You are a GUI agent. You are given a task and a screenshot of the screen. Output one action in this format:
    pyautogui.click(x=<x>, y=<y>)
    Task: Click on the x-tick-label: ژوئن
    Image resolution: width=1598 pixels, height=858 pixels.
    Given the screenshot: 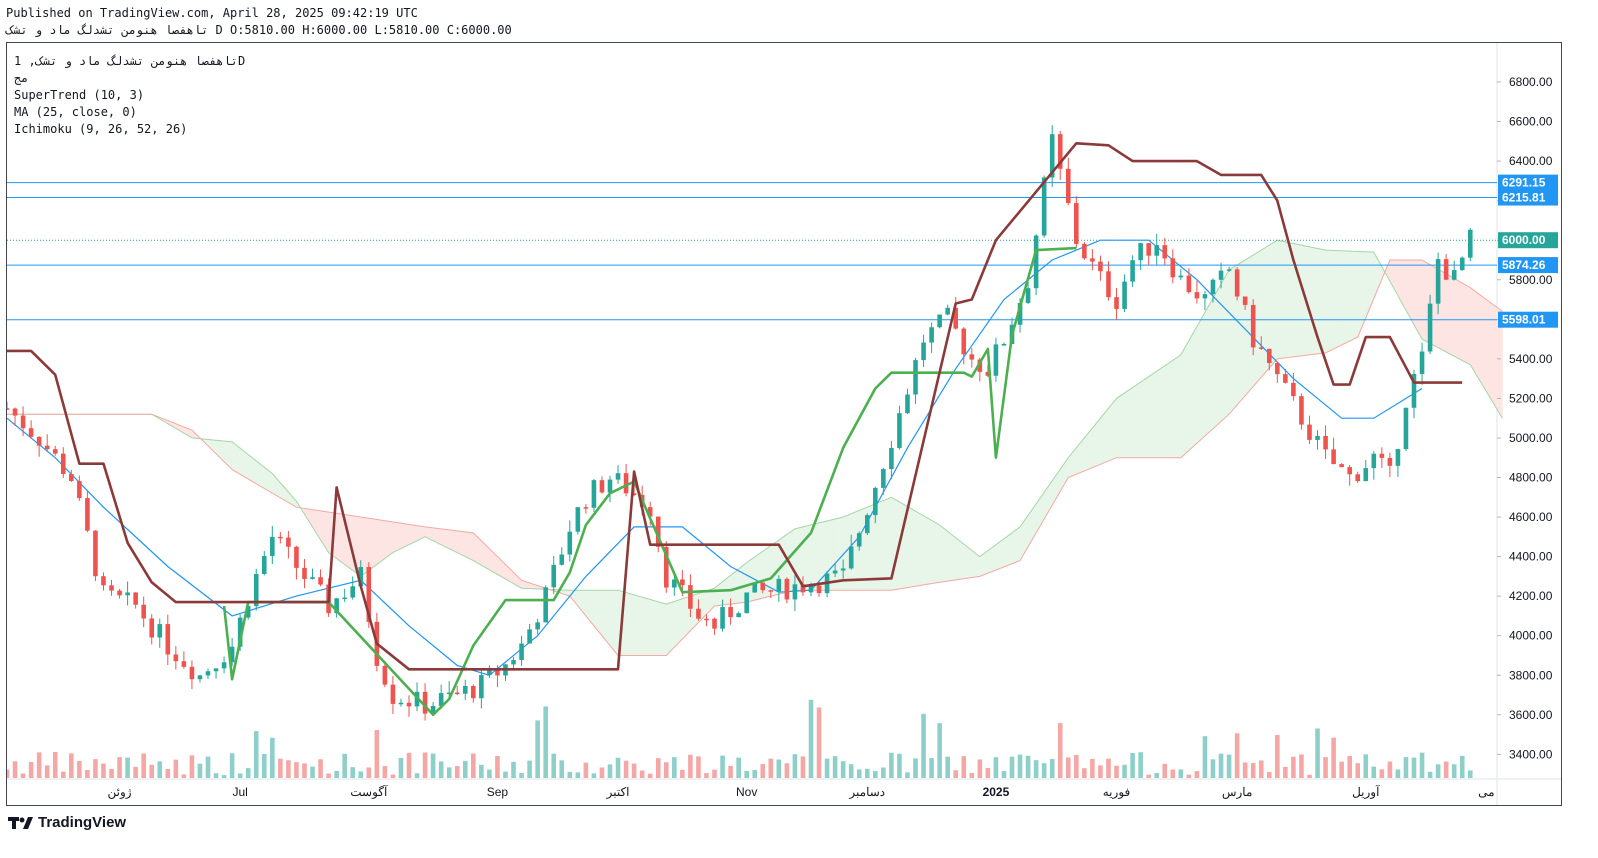 What is the action you would take?
    pyautogui.click(x=120, y=792)
    